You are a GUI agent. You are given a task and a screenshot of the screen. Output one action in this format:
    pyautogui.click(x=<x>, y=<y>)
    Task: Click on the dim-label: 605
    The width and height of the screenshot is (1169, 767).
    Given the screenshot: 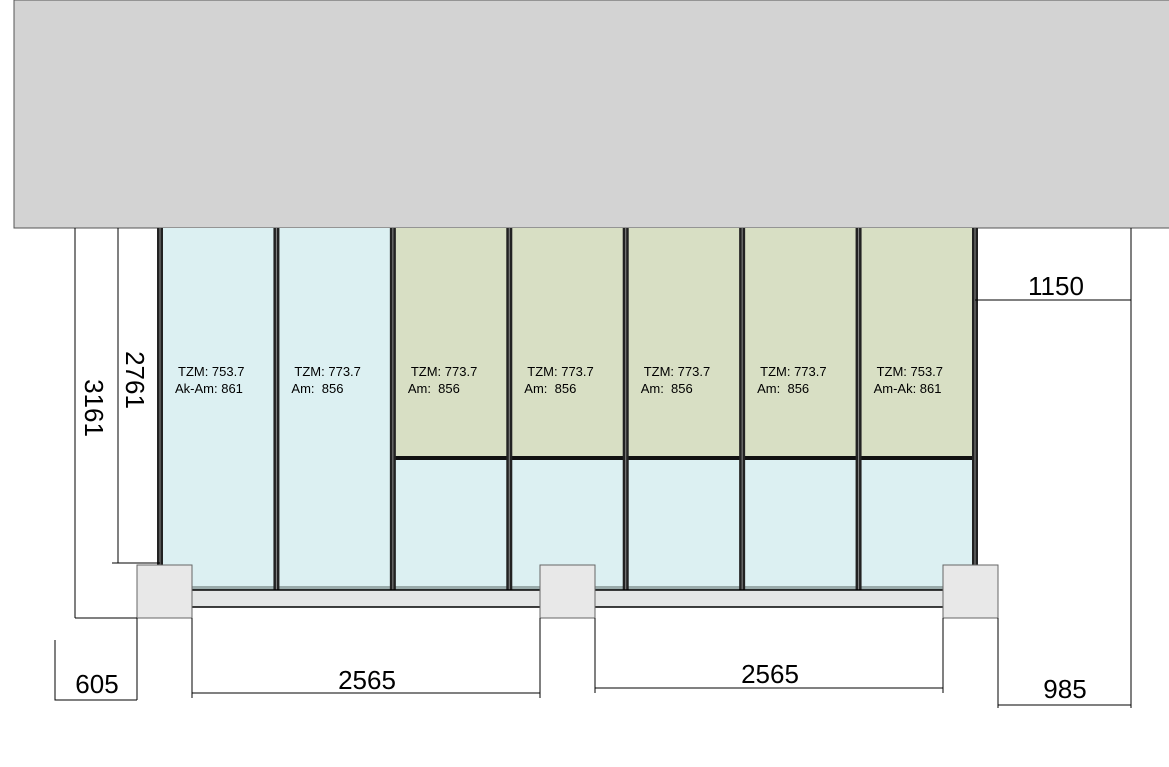 What is the action you would take?
    pyautogui.click(x=96, y=684)
    